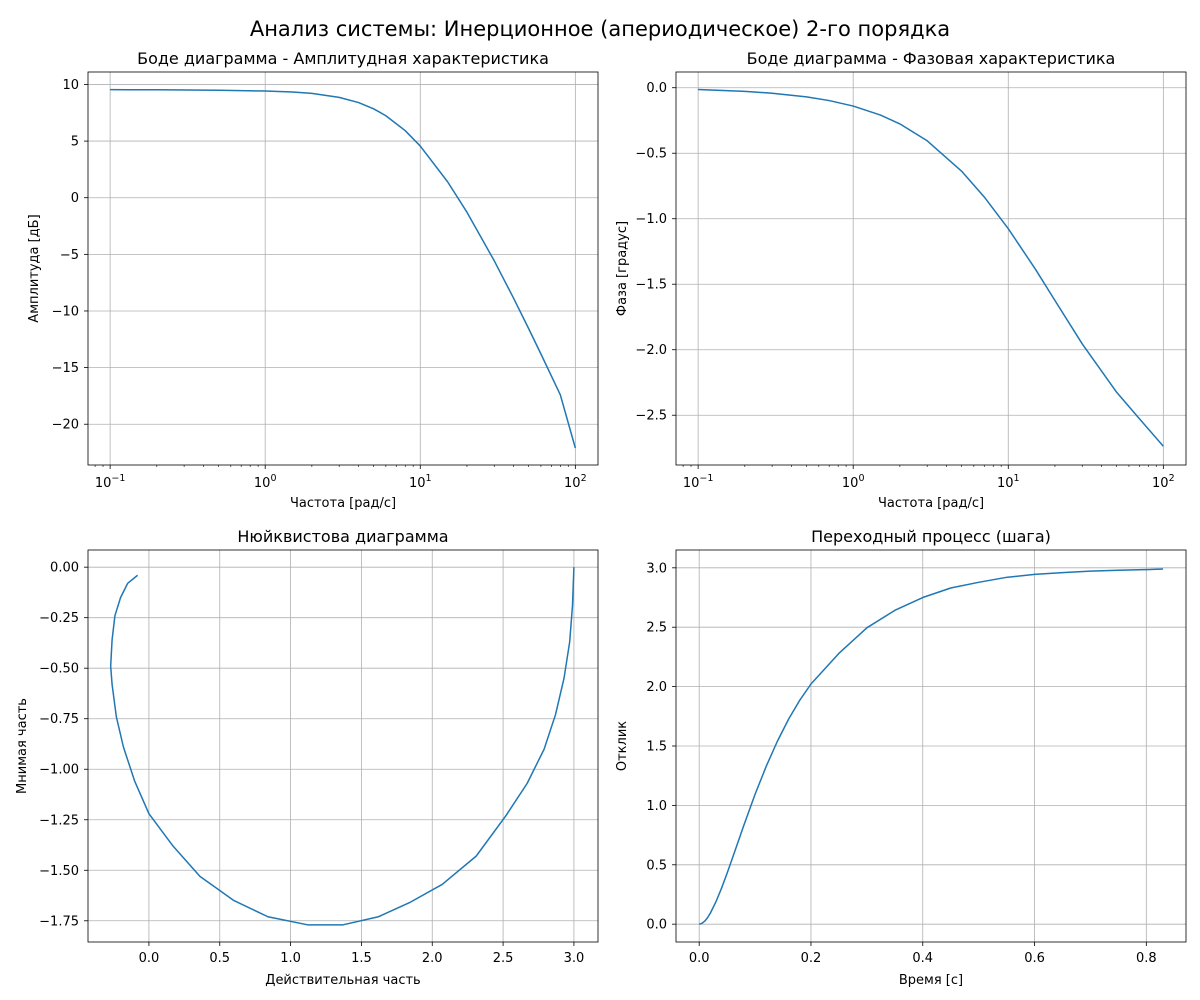 The height and width of the screenshot is (1000, 1200). What do you see at coordinates (65, 368) in the screenshot?
I see `chart-1-y-tick-label-5: −15` at bounding box center [65, 368].